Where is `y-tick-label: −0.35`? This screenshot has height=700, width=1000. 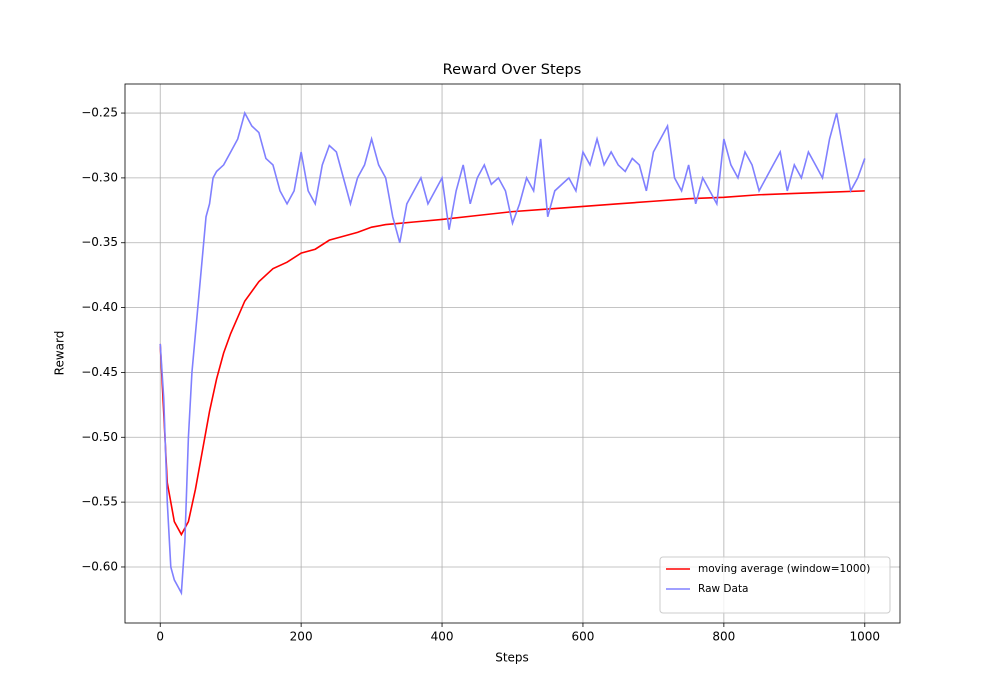 y-tick-label: −0.35 is located at coordinates (99, 242).